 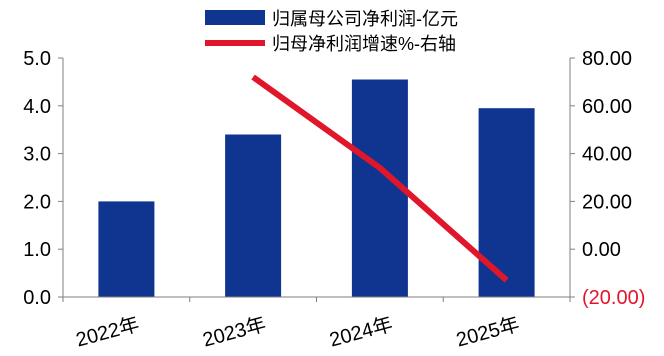 I want to click on legend-bar-swatch, so click(x=235, y=17).